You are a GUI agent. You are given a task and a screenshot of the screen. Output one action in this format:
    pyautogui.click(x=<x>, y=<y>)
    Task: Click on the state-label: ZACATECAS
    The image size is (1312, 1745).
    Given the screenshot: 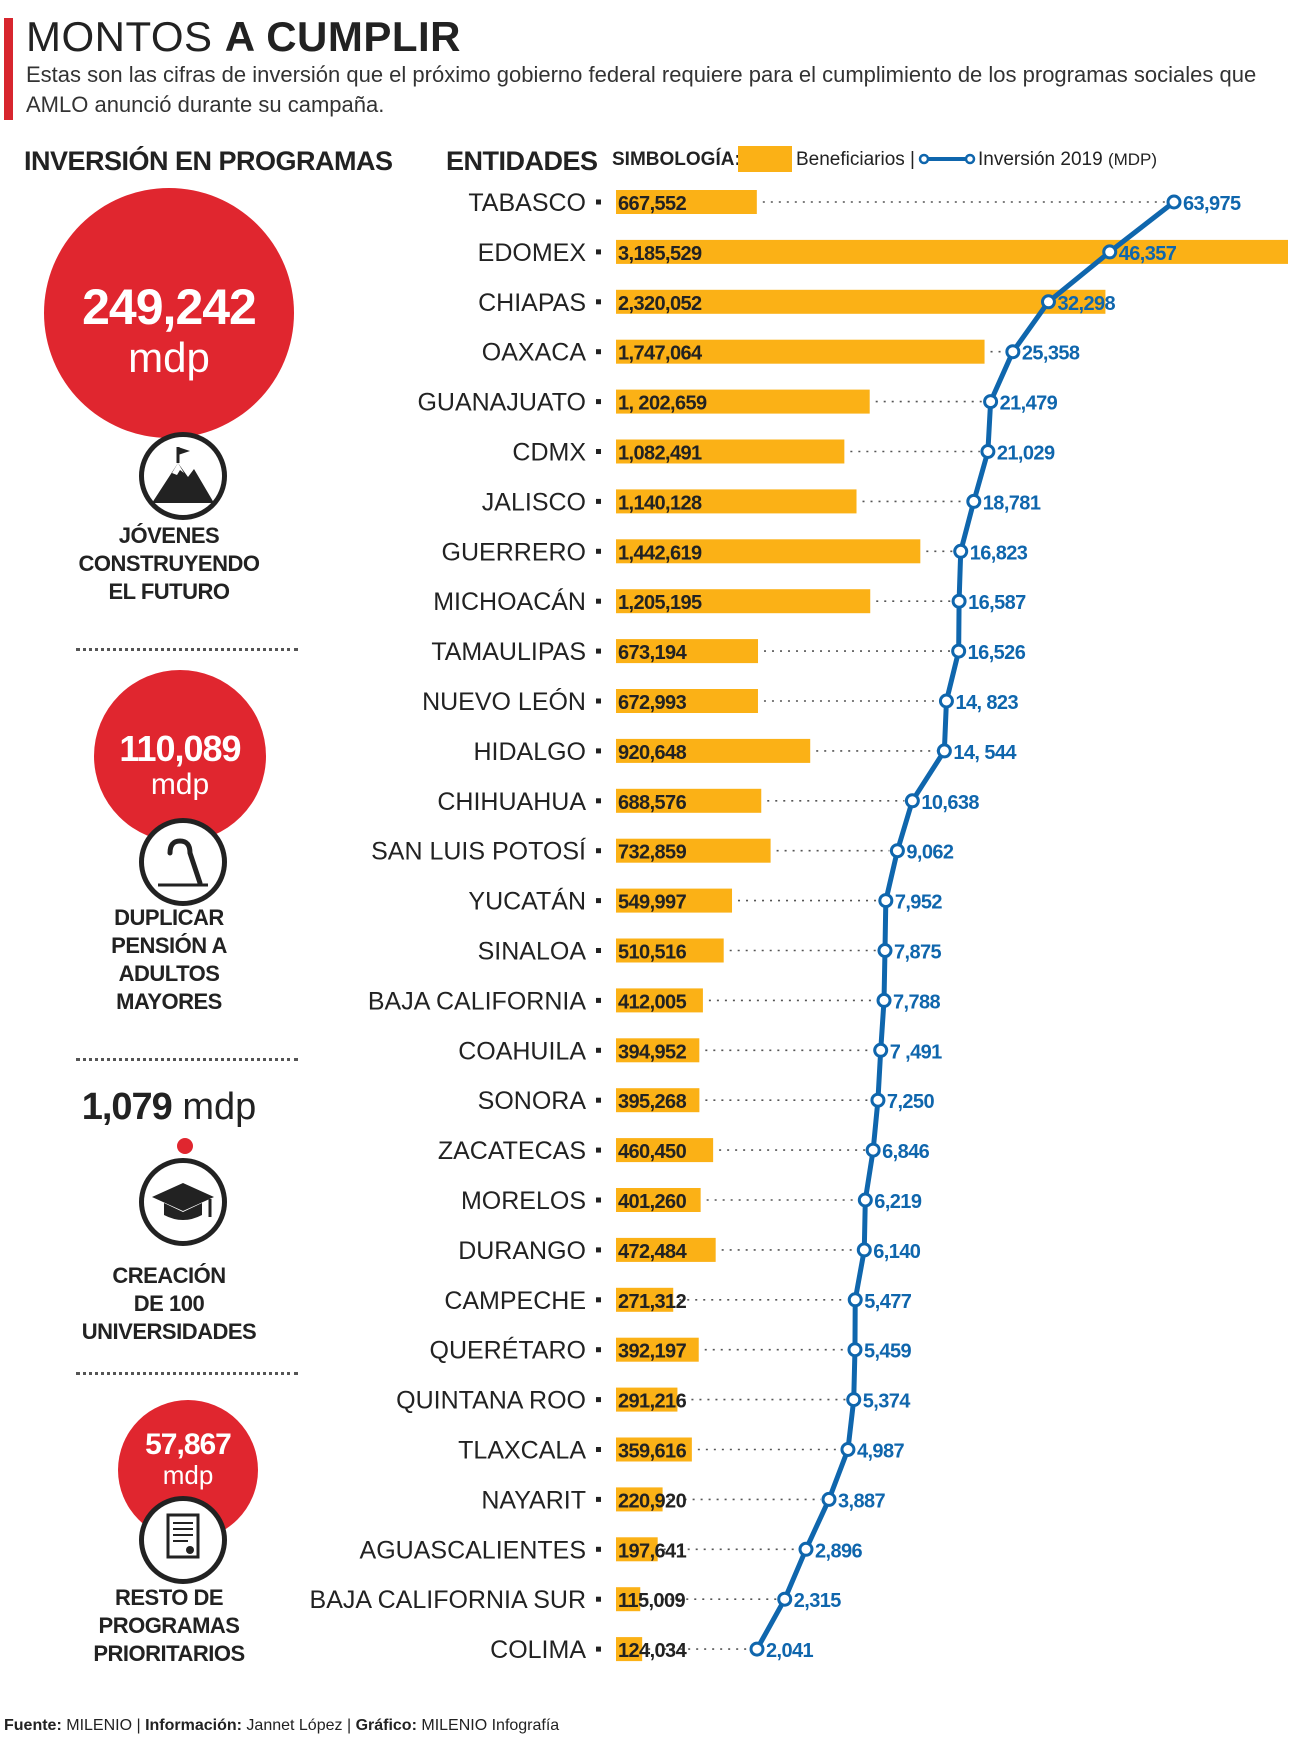 What is the action you would take?
    pyautogui.click(x=512, y=1151)
    